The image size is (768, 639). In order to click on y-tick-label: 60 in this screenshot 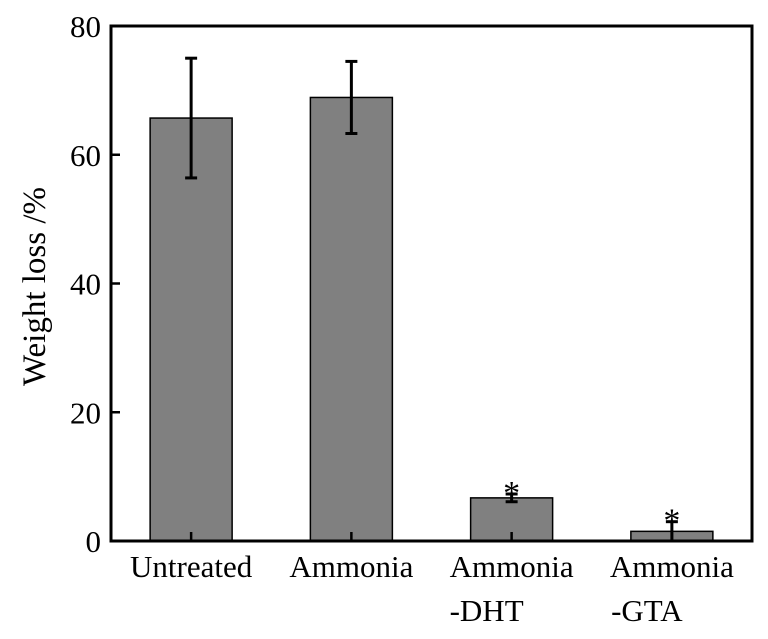, I will do `click(85, 155)`.